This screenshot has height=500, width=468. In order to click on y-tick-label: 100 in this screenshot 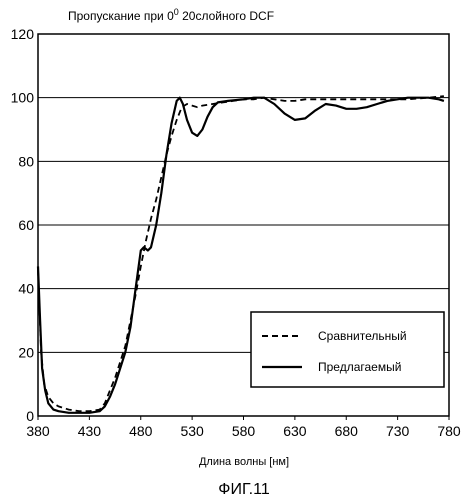, I will do `click(23, 98)`.